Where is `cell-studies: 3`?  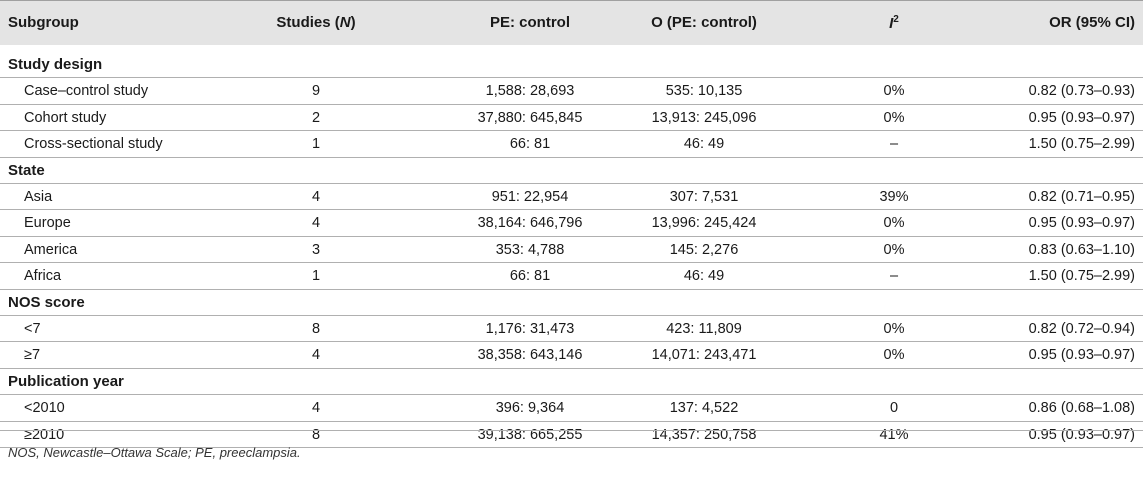 cell-studies: 3 is located at coordinates (316, 249).